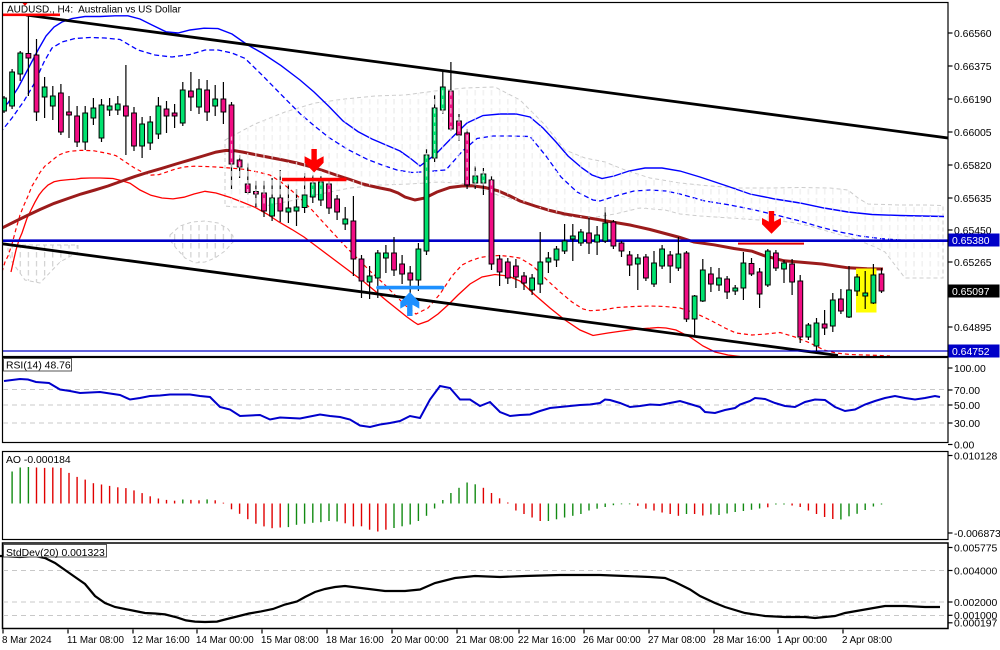 The width and height of the screenshot is (1000, 650). Describe the element at coordinates (976, 603) in the screenshot. I see `svg-text: 0.002000` at that location.